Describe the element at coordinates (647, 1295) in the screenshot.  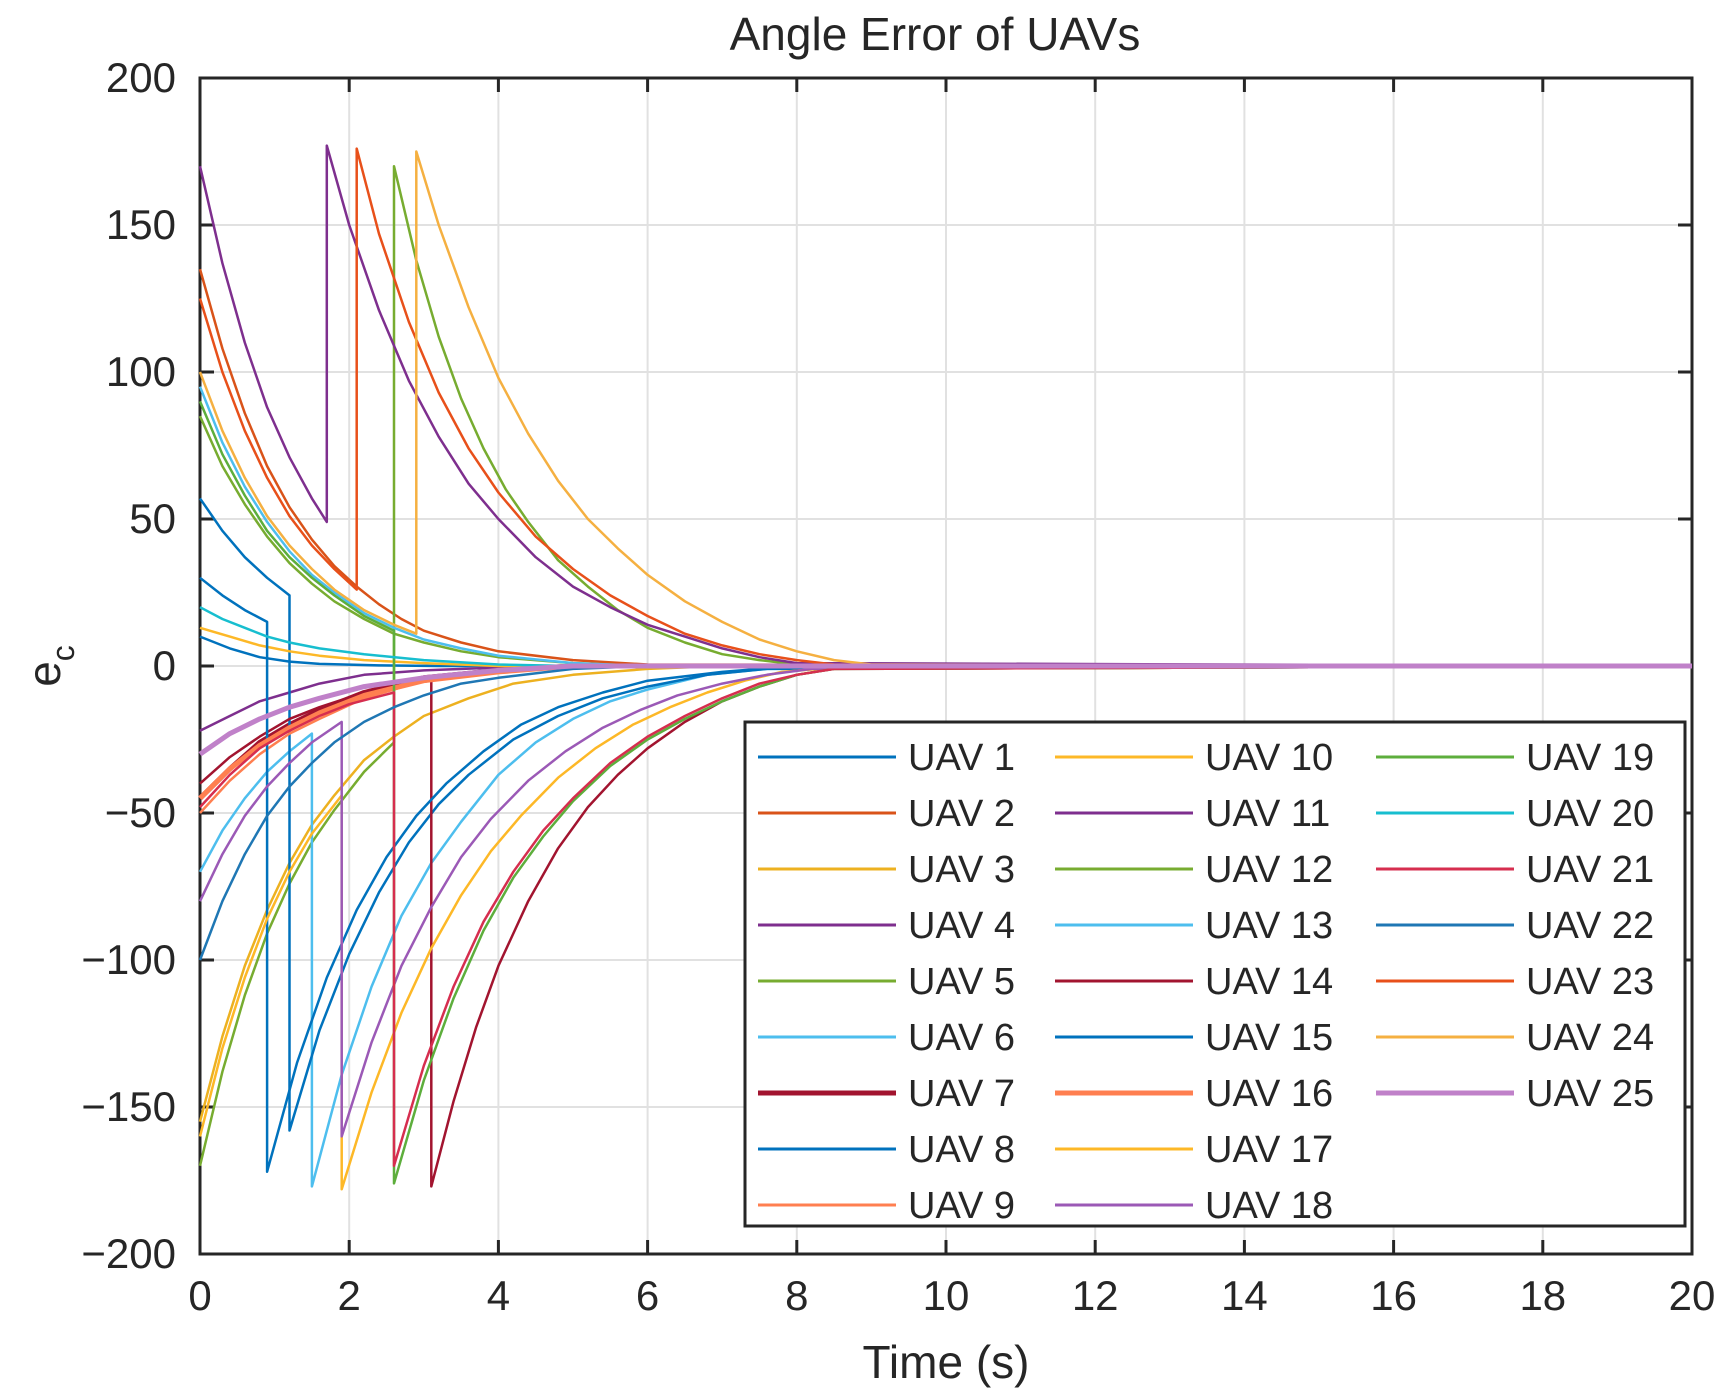
I see `x-tick-label: 6` at that location.